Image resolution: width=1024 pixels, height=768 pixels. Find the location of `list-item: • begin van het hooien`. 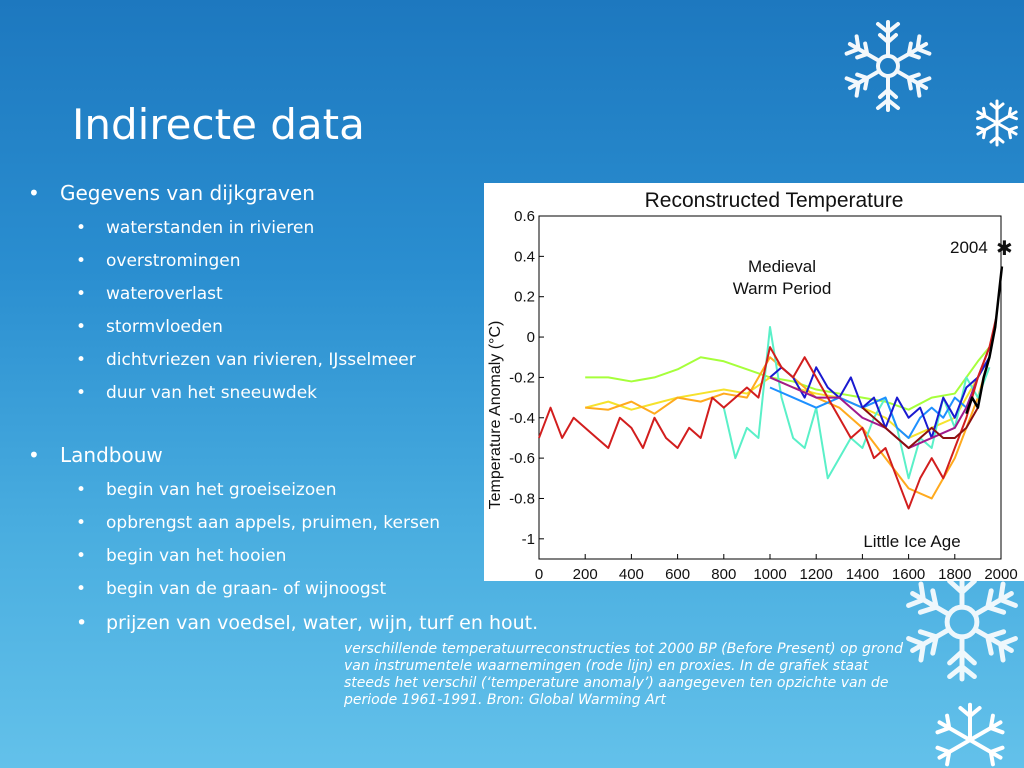

list-item: • begin van het hooien is located at coordinates (181, 556).